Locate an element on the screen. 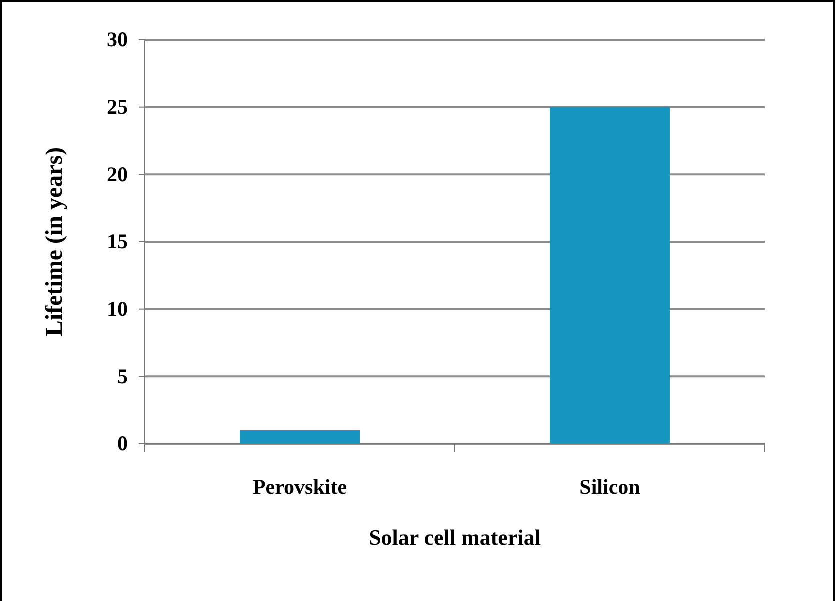  x-tick-label: Silicon is located at coordinates (610, 487).